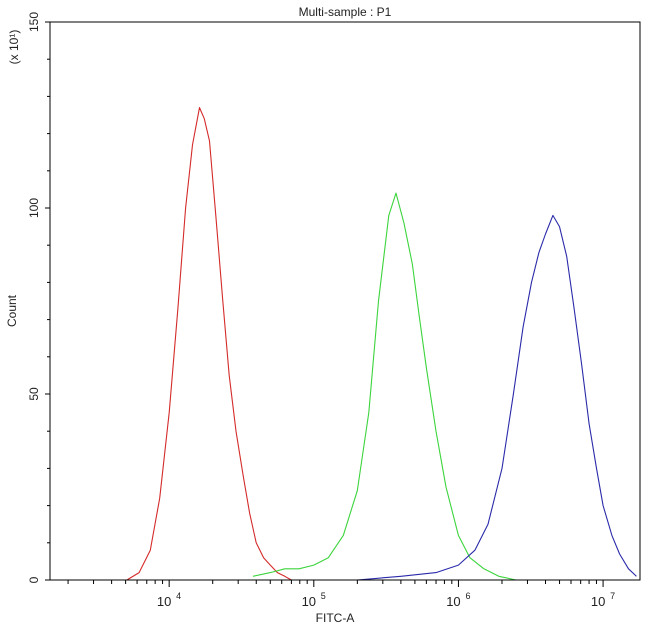 Image resolution: width=650 pixels, height=628 pixels. What do you see at coordinates (335, 618) in the screenshot?
I see `x-axis-label: FITC-A` at bounding box center [335, 618].